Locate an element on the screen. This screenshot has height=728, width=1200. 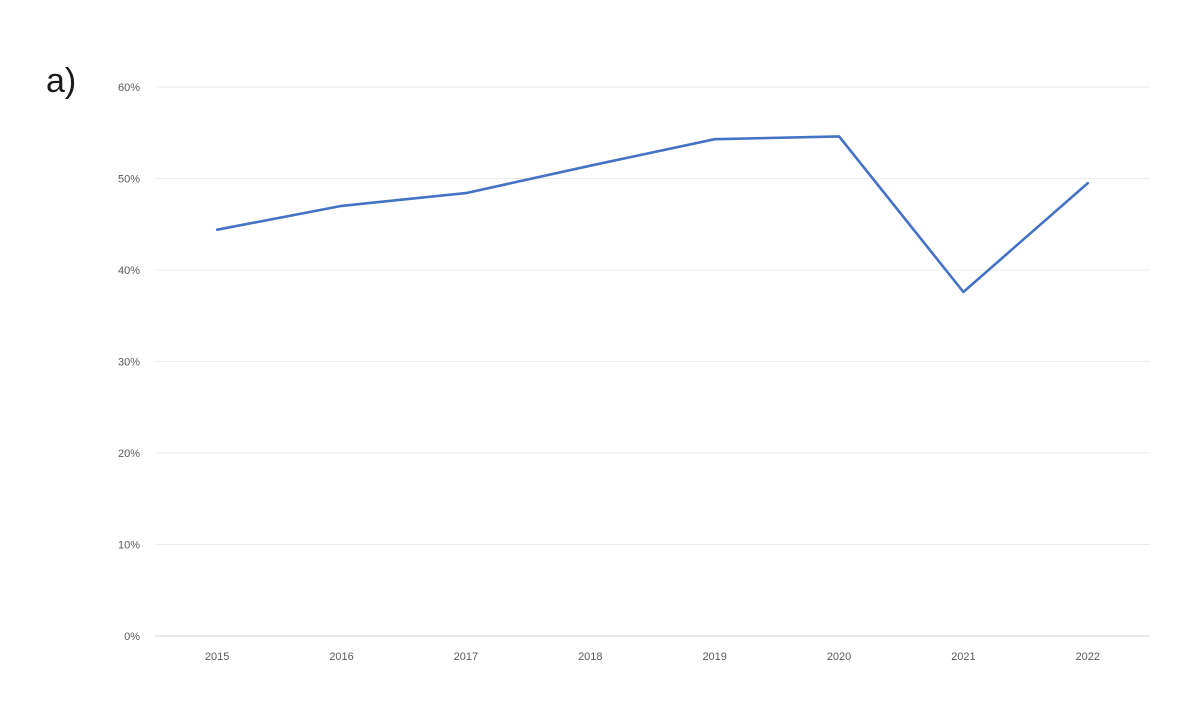
x-tick-label: 2021 is located at coordinates (963, 657).